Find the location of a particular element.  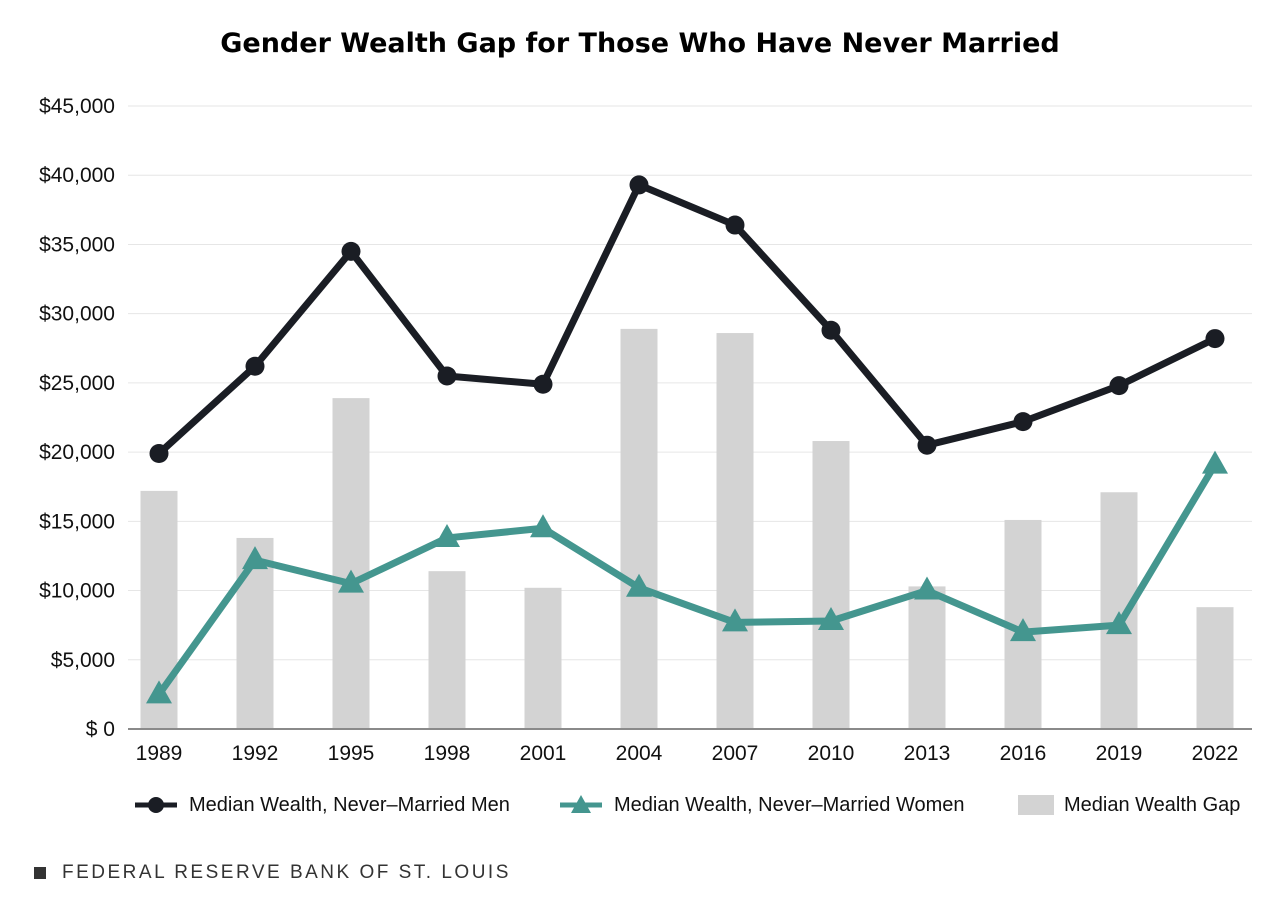

legend-swatch-gap is located at coordinates (1036, 805).